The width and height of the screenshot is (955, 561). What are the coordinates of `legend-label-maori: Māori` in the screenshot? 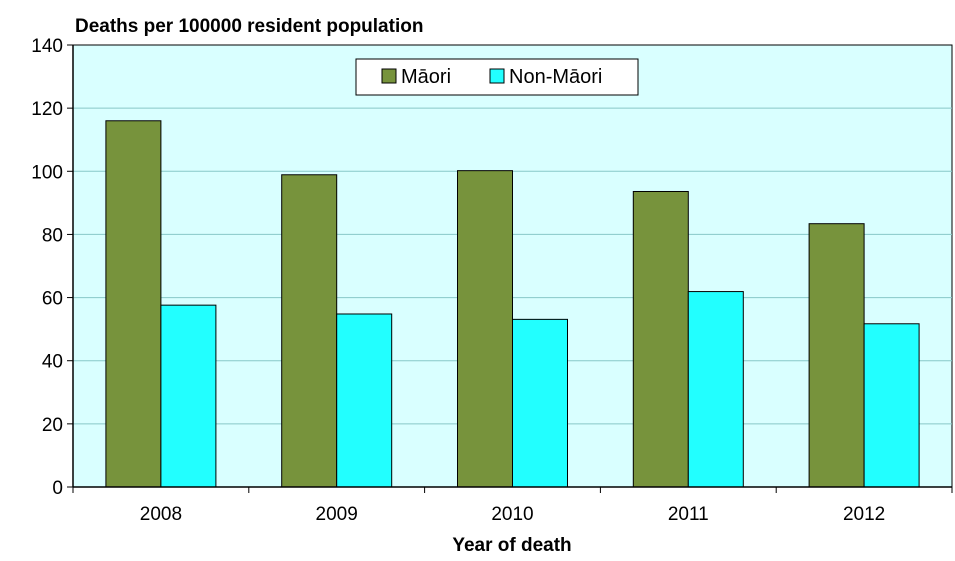 It's located at (426, 77).